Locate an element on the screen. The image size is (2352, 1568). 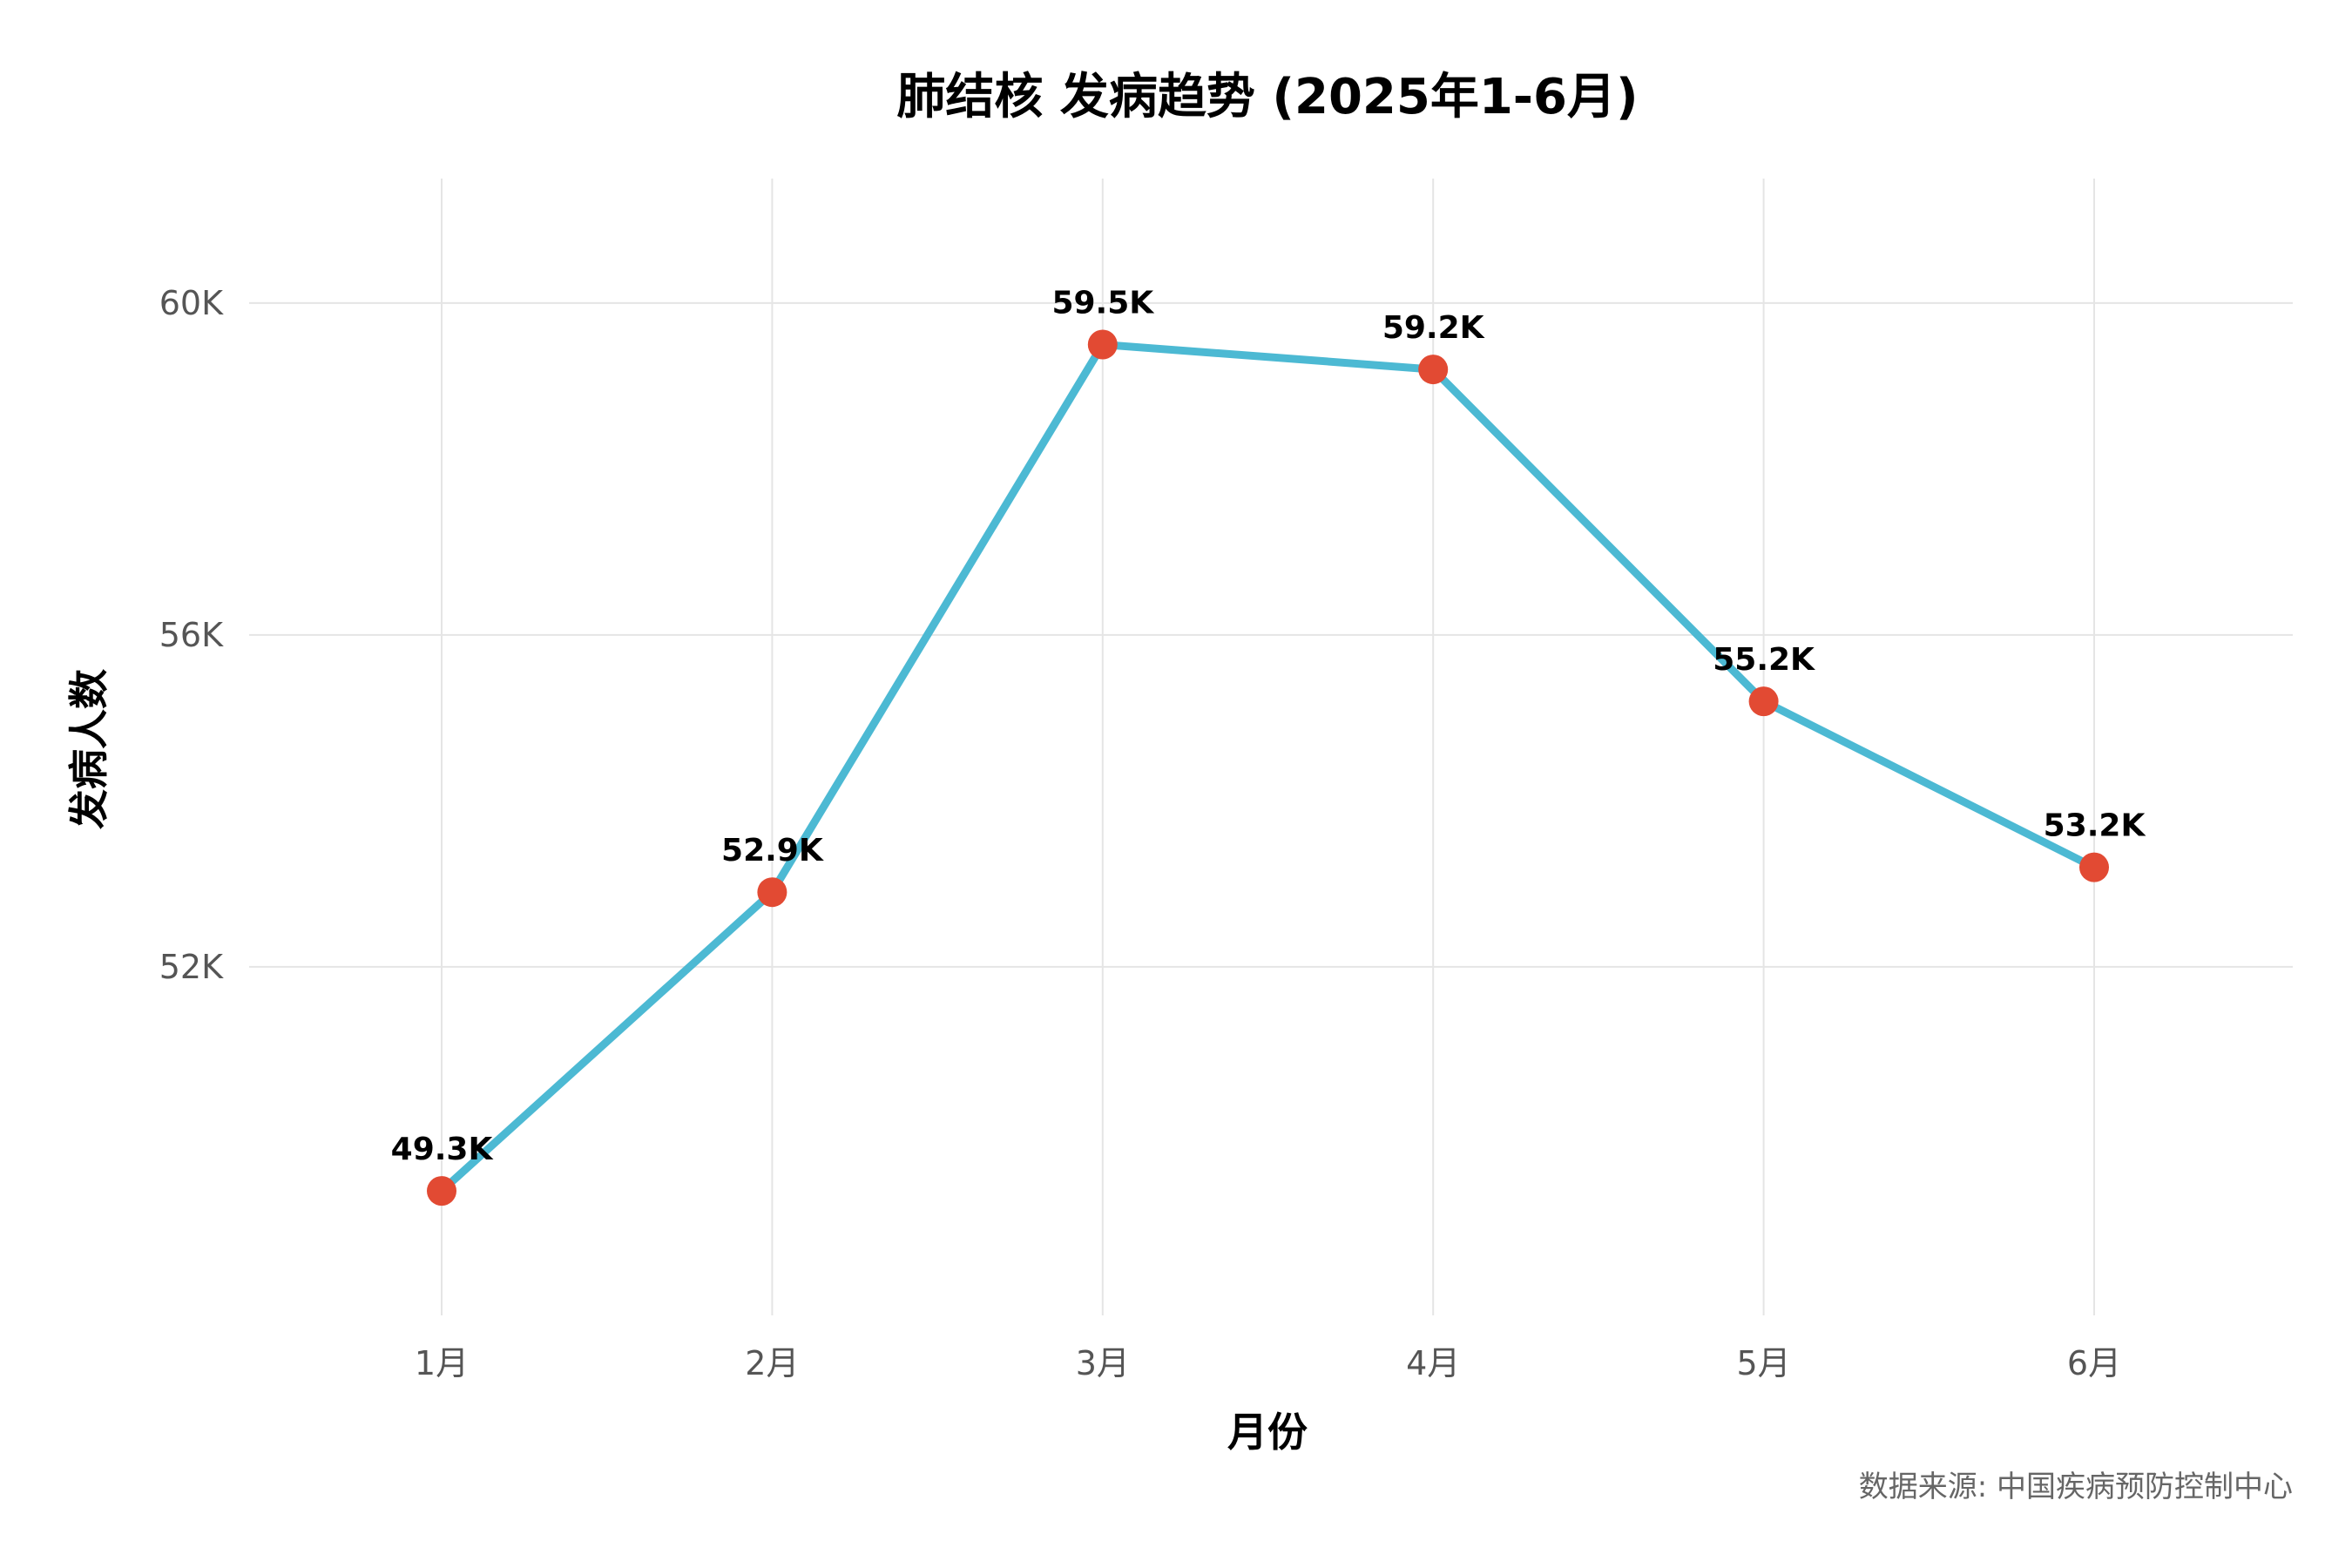
x-tick-label: 4月 is located at coordinates (1433, 1363).